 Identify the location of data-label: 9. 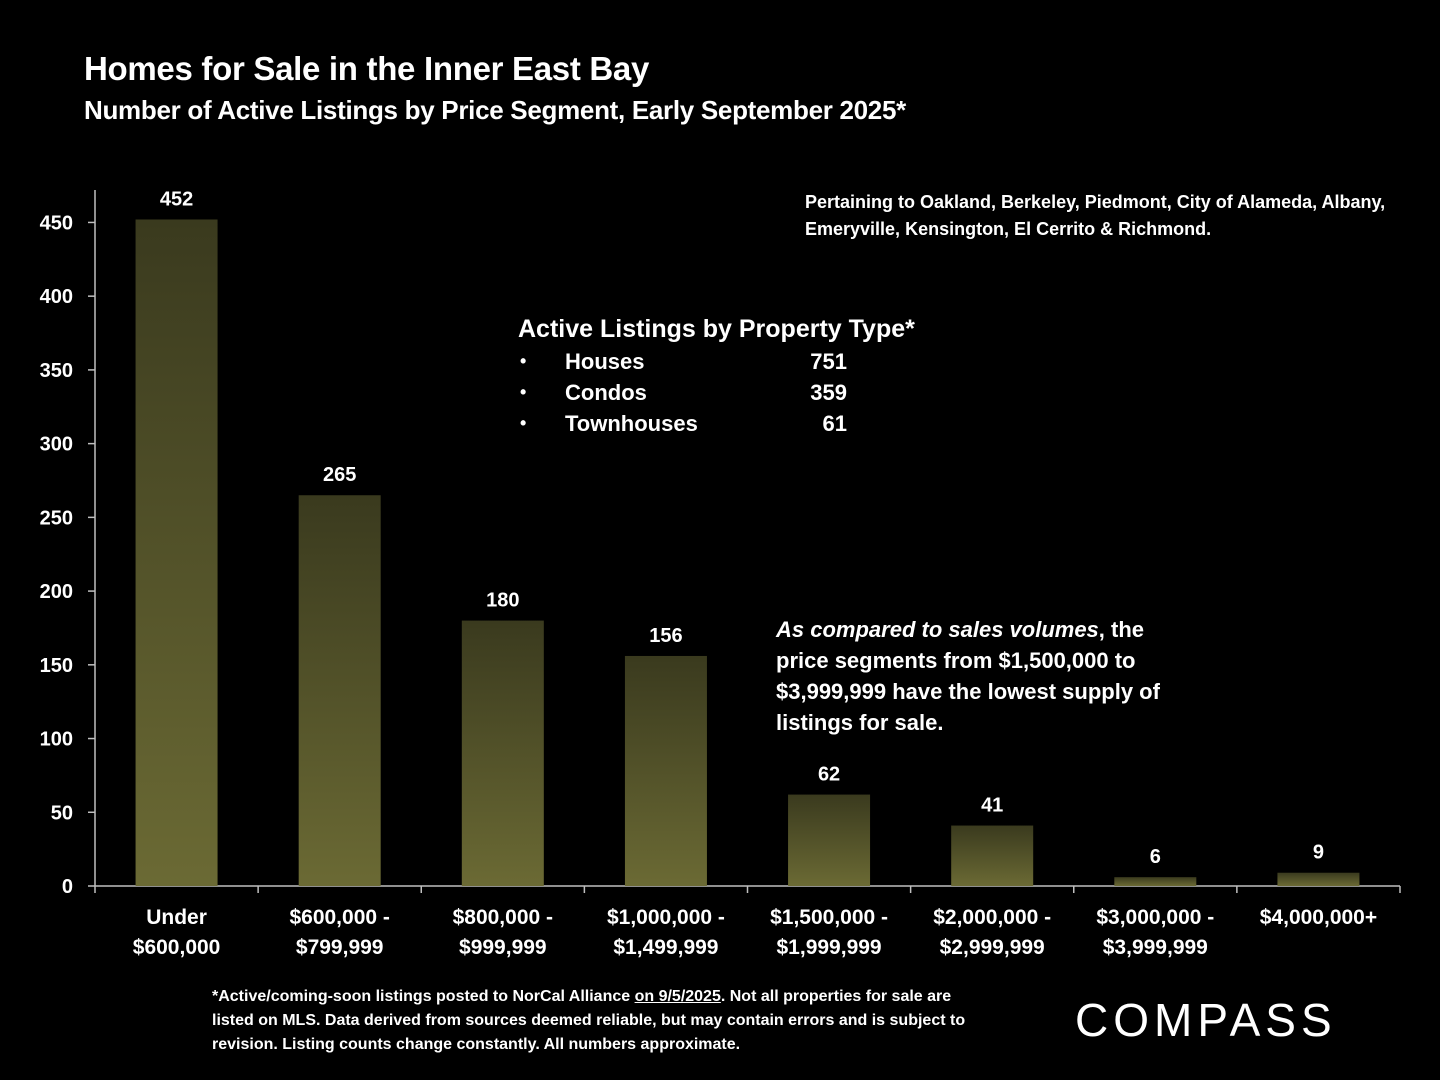
(1318, 853).